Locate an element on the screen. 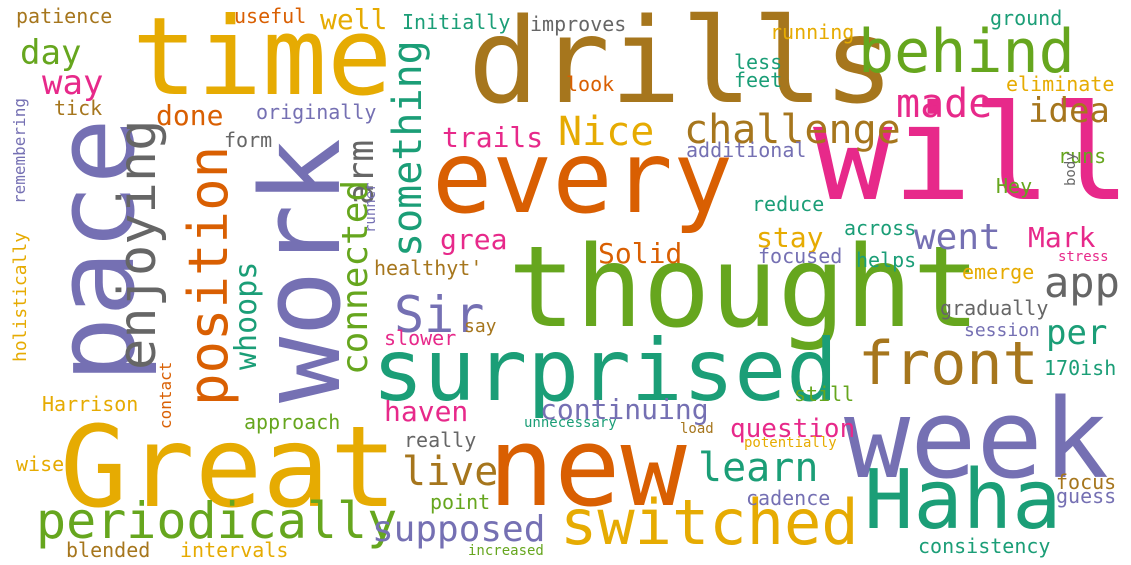 The width and height of the screenshot is (1131, 565). word-thought: thought is located at coordinates (744, 288).